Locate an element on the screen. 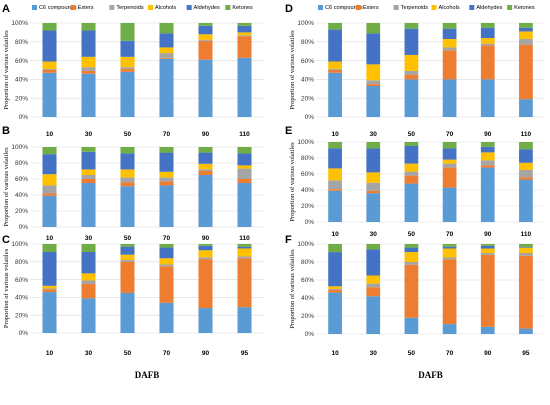  x-tick-label: 95 is located at coordinates (526, 353).